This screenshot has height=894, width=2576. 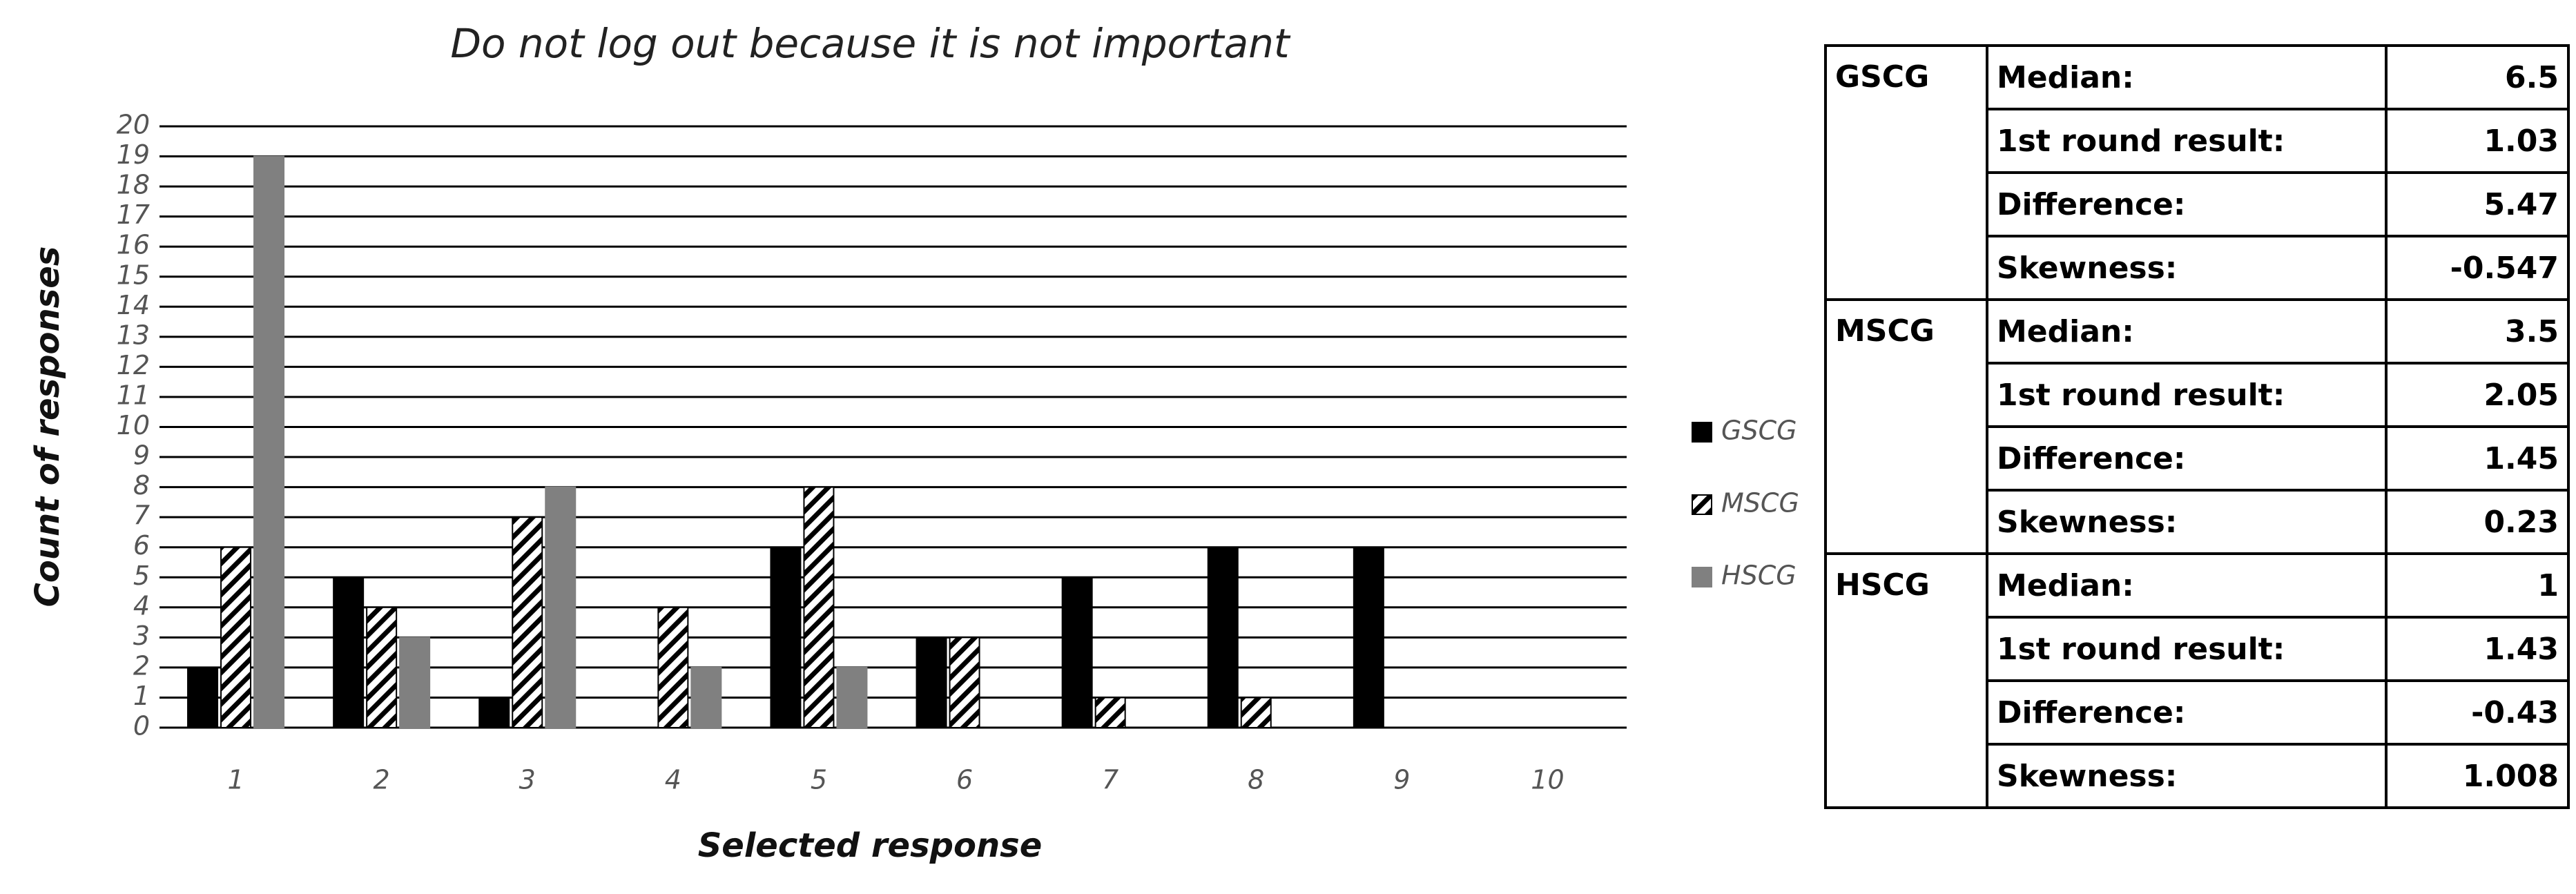 I want to click on y-axis-label: Count of responses, so click(x=48, y=427).